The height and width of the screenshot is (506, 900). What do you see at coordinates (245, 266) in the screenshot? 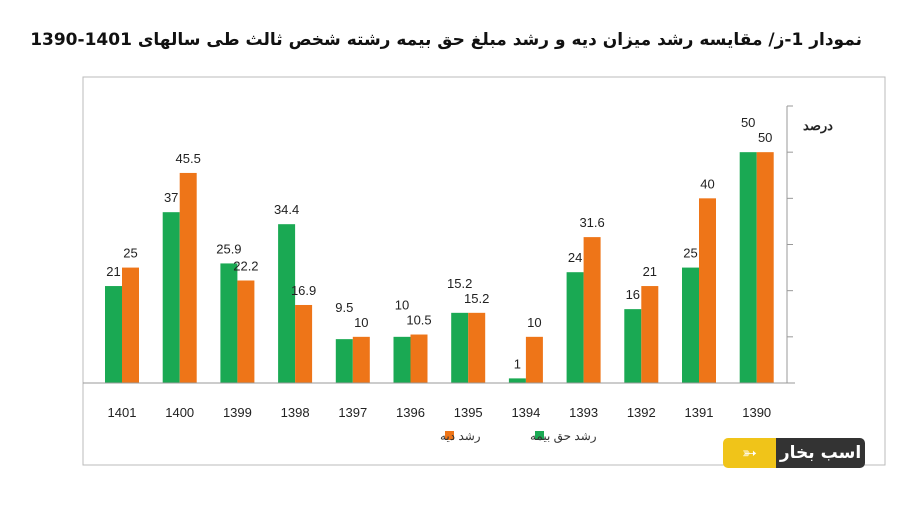
I see `data-label: 22.2` at bounding box center [245, 266].